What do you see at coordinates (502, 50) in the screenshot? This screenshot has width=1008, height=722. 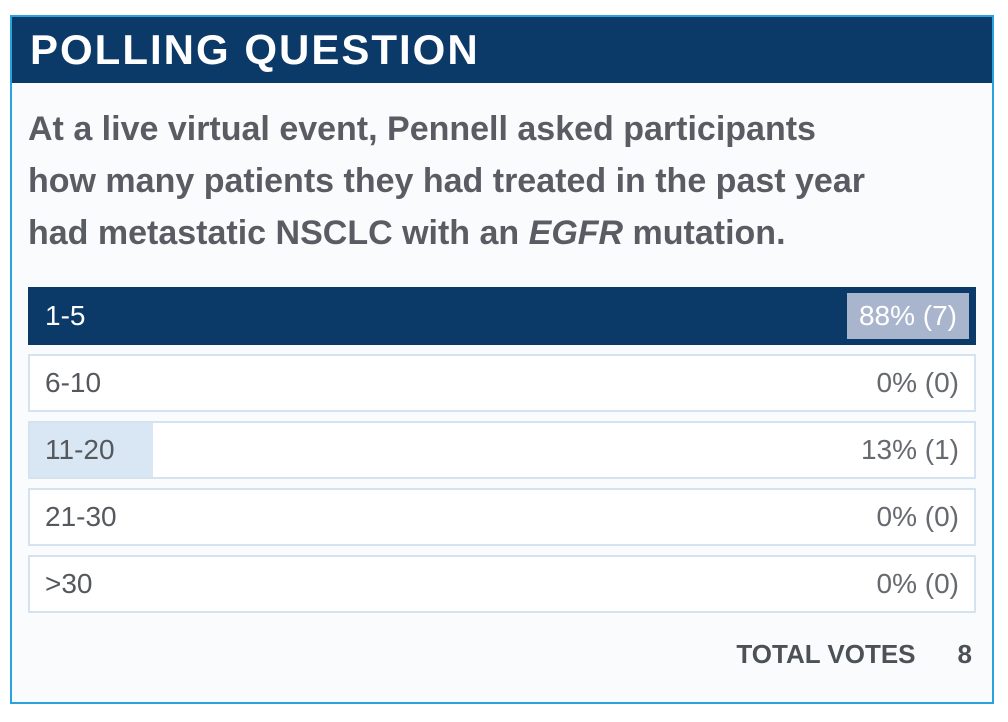 I see `polling-header: POLLING QUESTION` at bounding box center [502, 50].